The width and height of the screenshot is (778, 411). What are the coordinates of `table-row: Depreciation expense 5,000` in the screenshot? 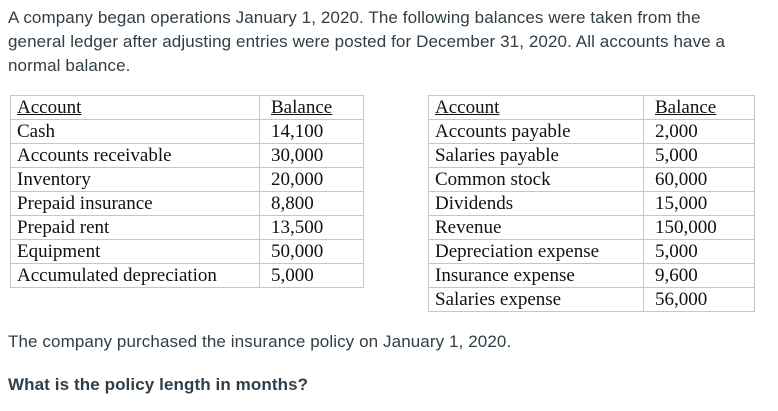 It's located at (591, 251).